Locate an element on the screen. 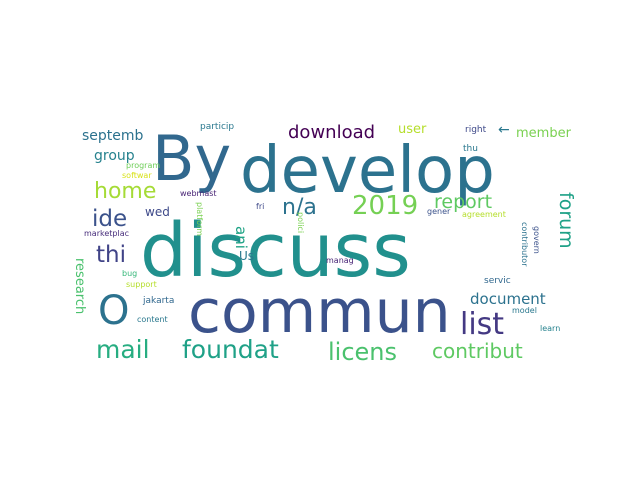 Image resolution: width=640 pixels, height=480 pixels. word-servic: servic is located at coordinates (497, 281).